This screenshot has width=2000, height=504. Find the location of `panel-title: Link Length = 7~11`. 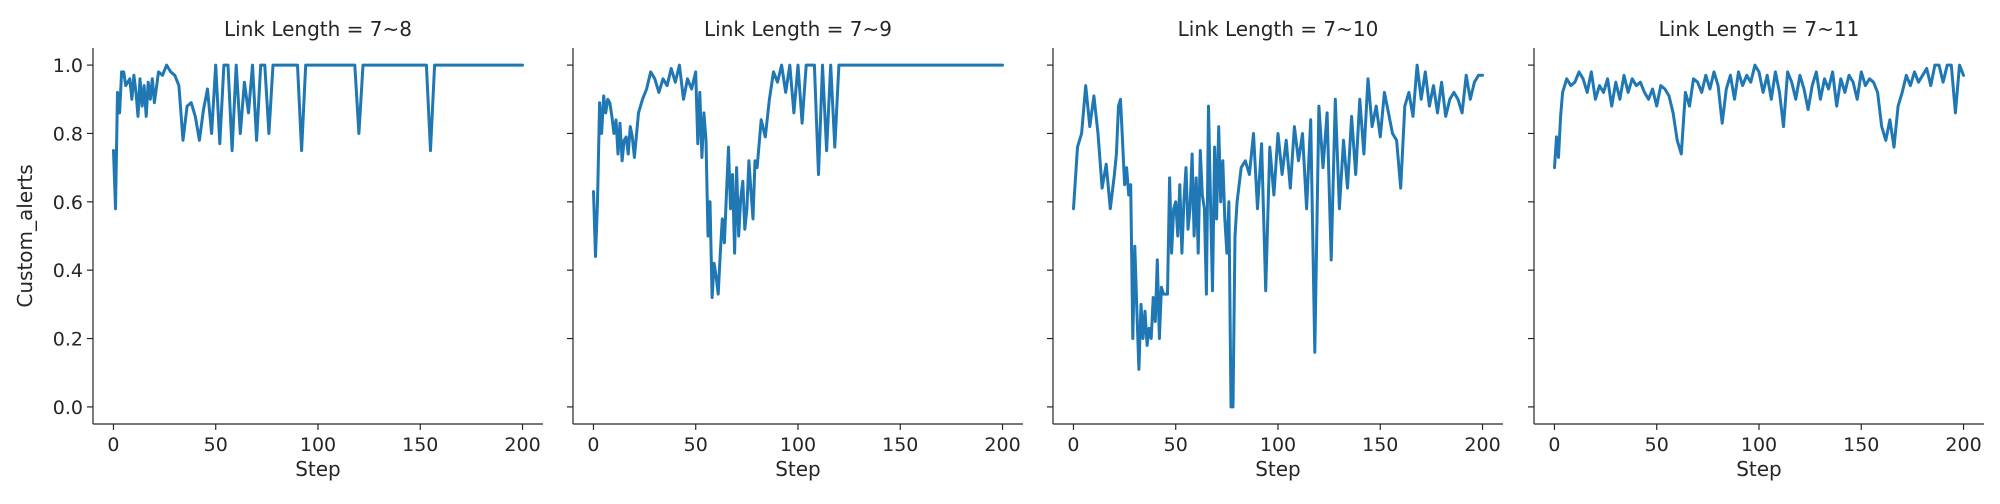

panel-title: Link Length = 7~11 is located at coordinates (1759, 29).